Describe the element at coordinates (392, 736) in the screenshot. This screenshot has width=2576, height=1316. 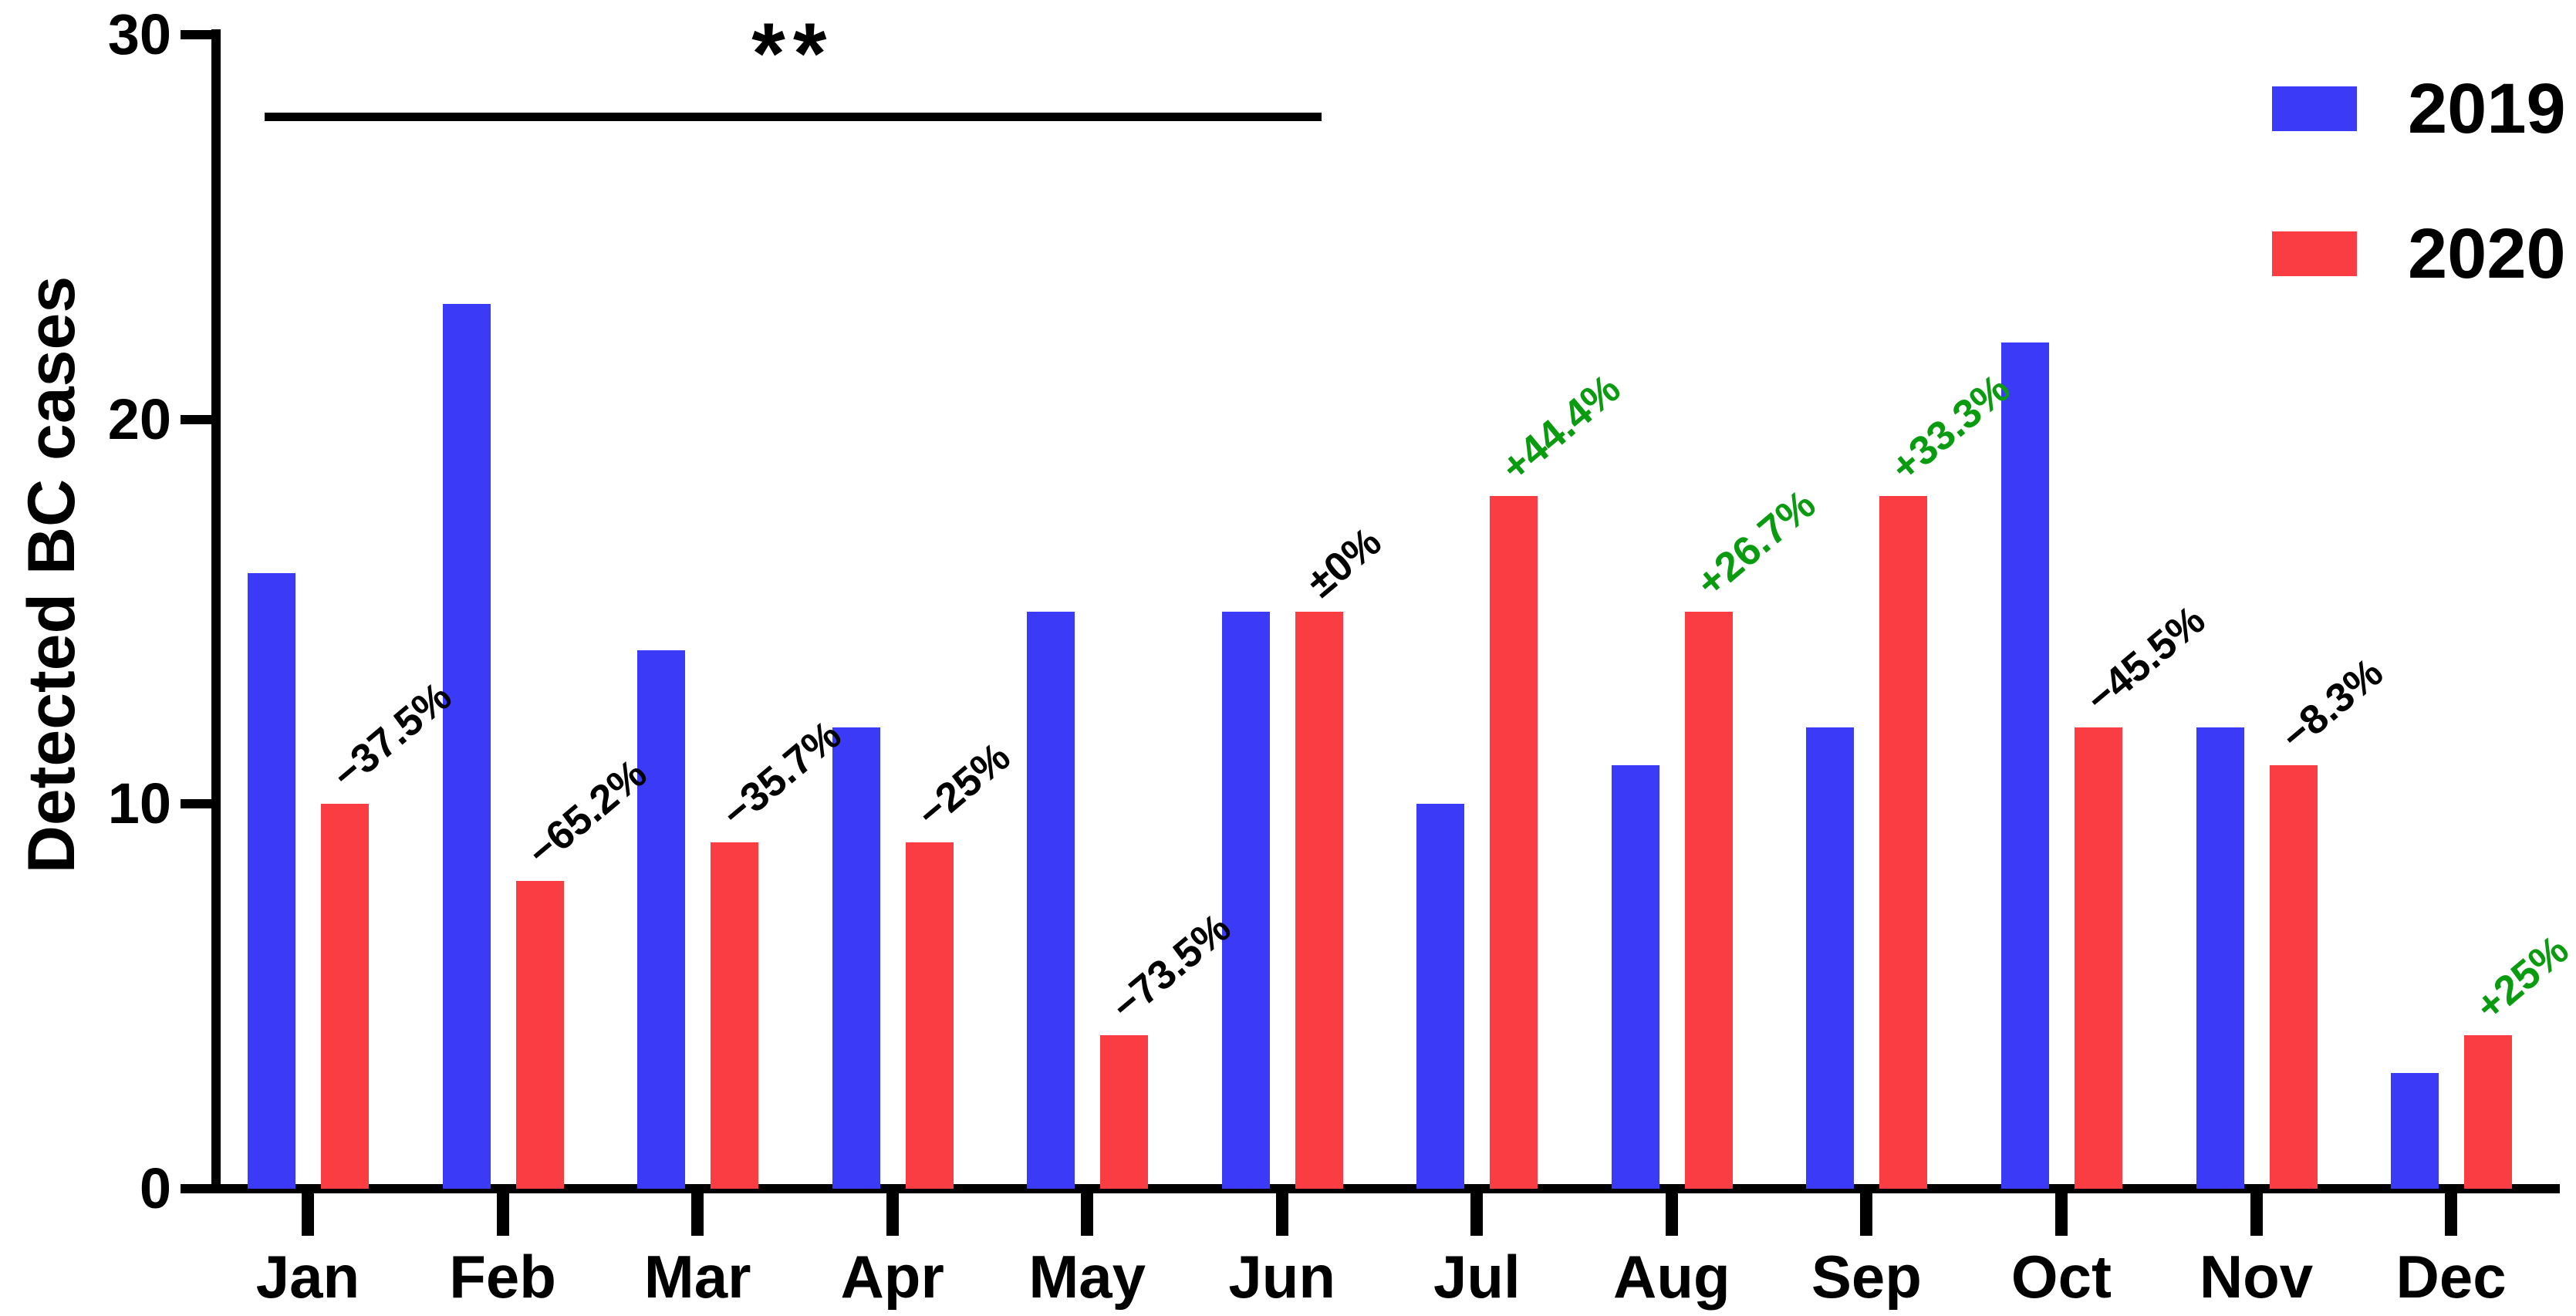
I see `annotation-jan: −37.5%` at that location.